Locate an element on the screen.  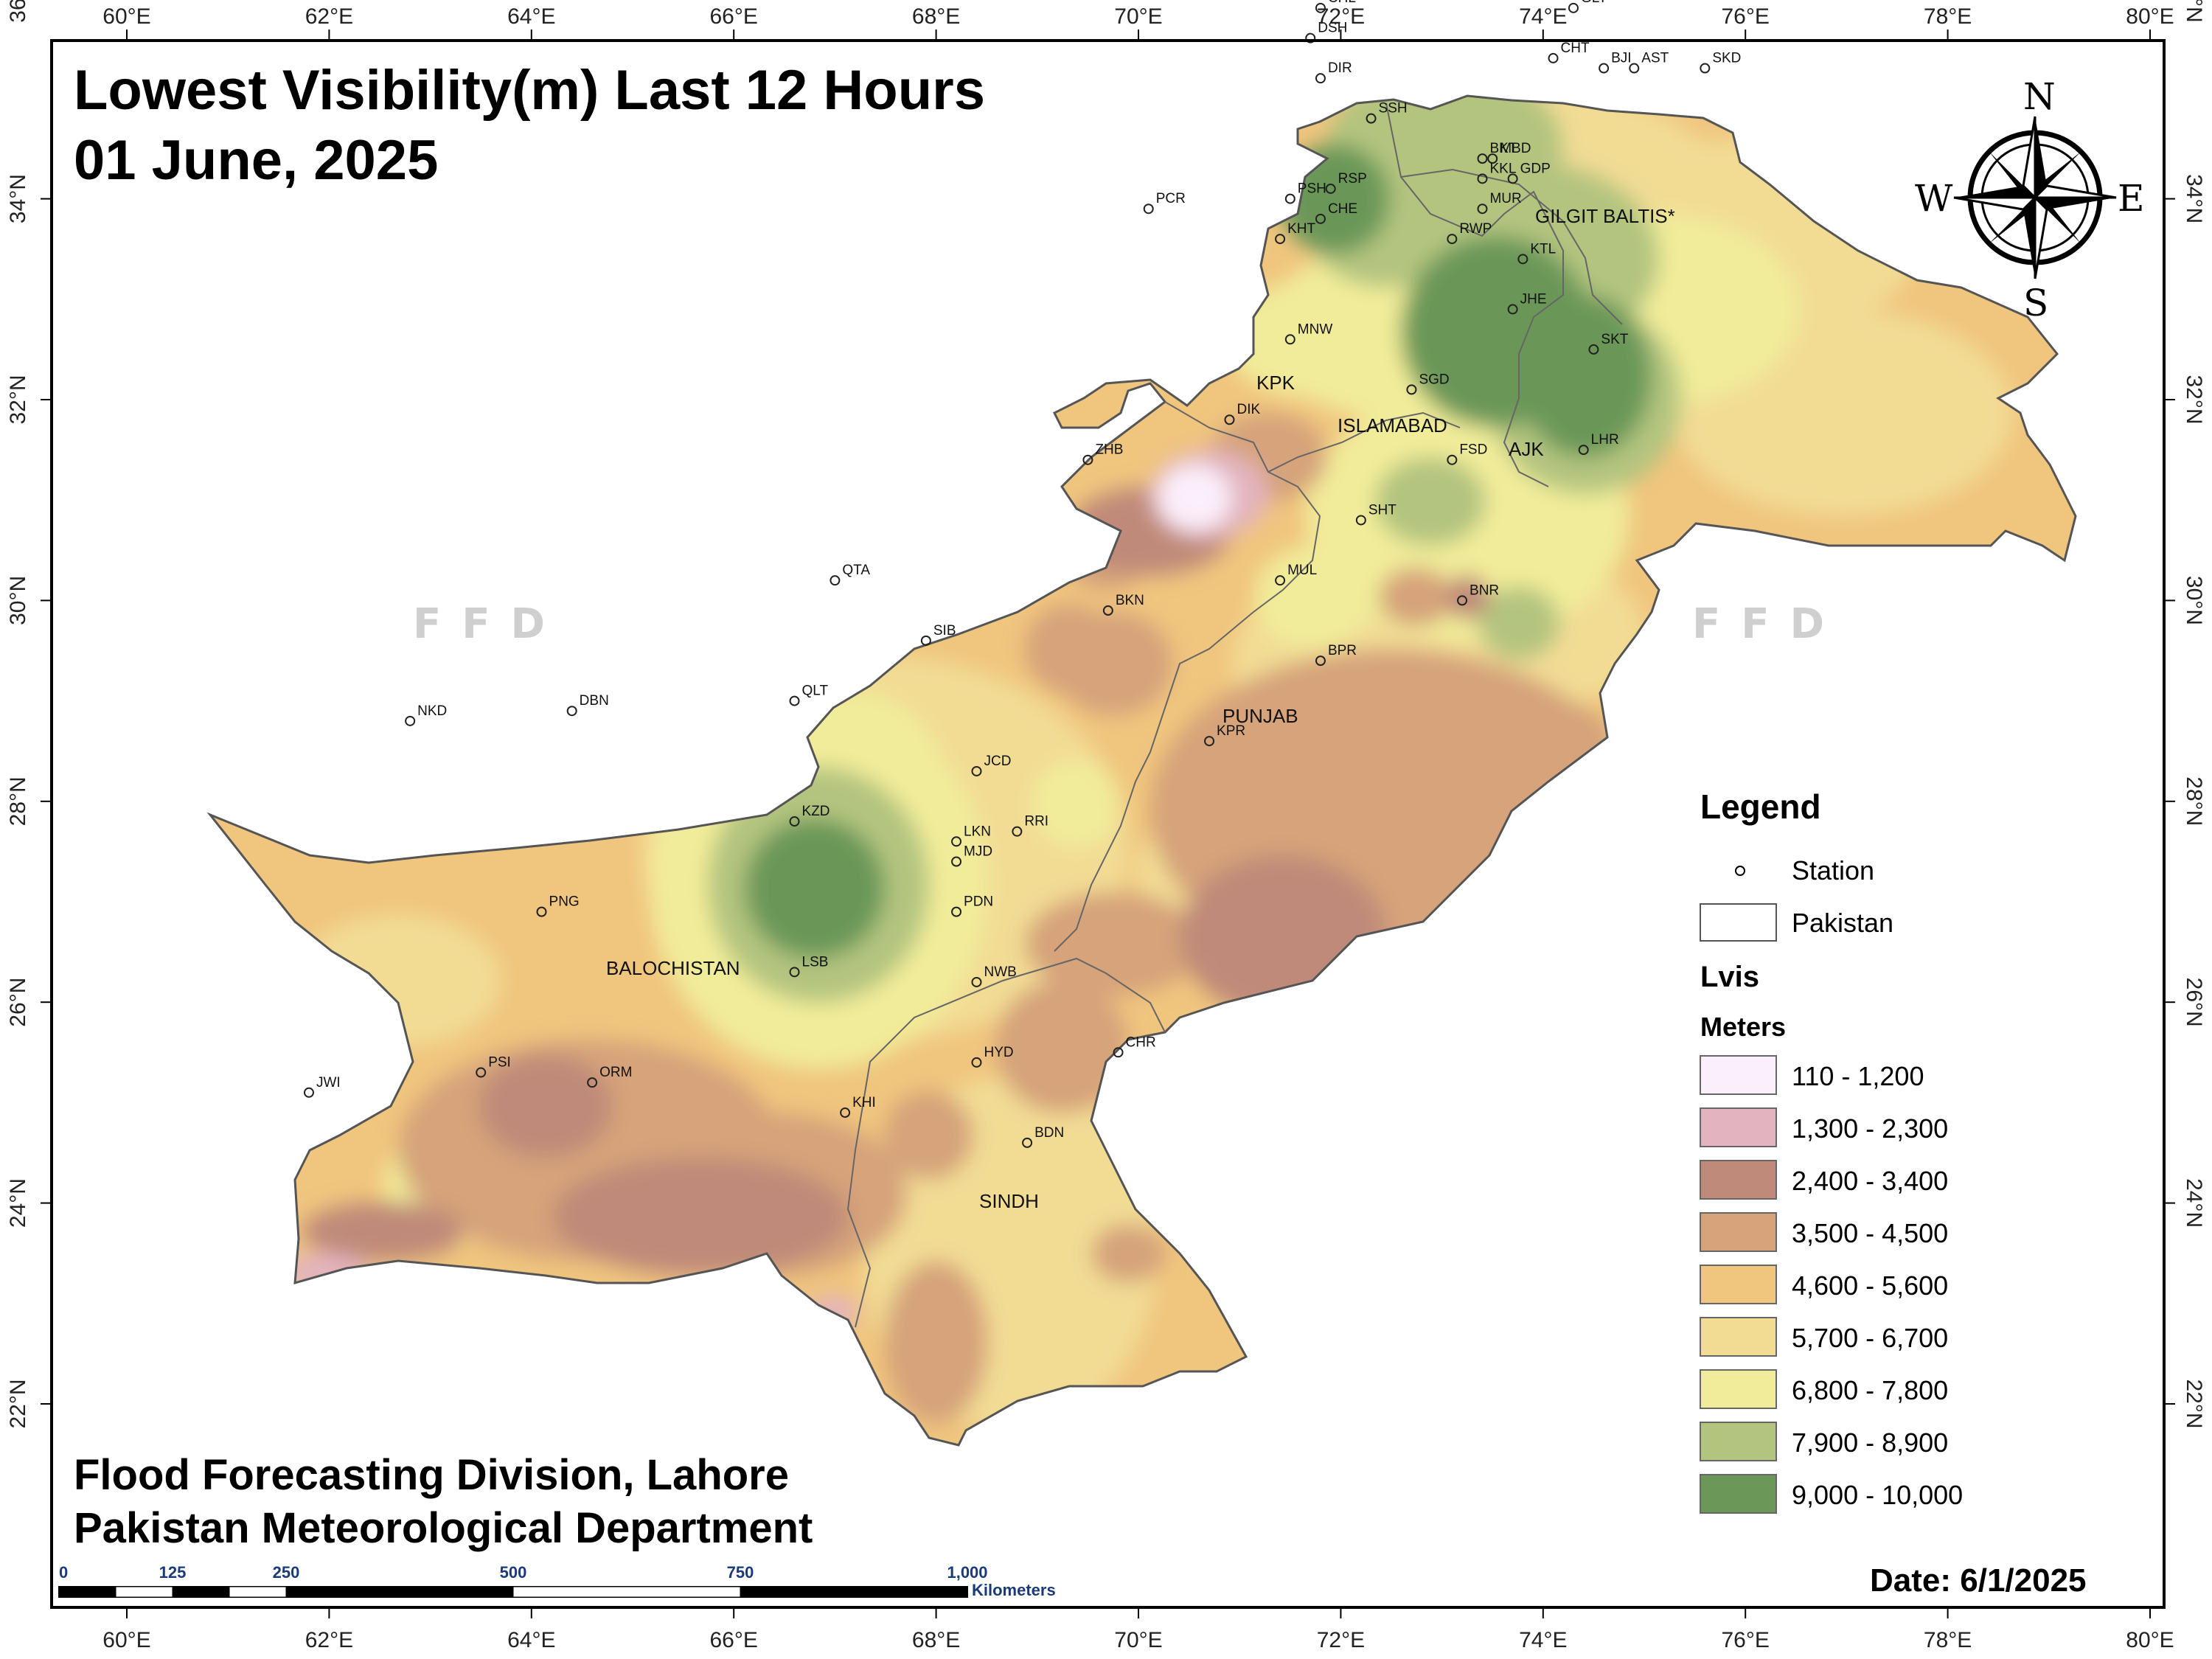
legend-class-item: 6,800 - 7,800 is located at coordinates (1824, 1389).